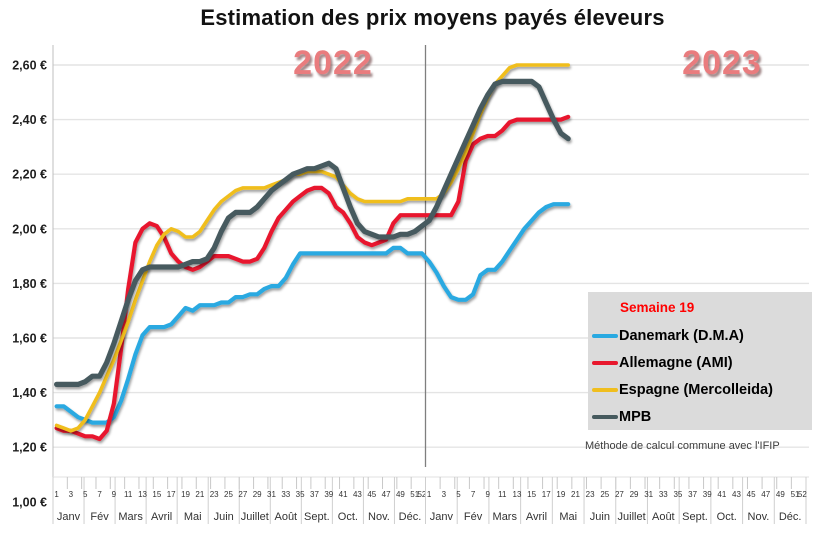  I want to click on y-axis-tick-label: 1,60 €, so click(29, 339).